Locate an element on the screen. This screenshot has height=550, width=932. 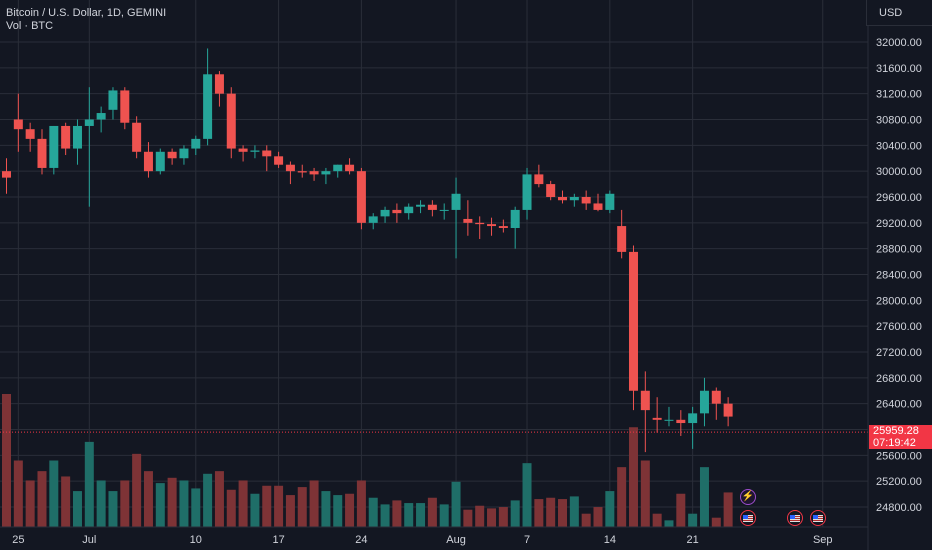
price-tick-label: 26400.00 is located at coordinates (899, 405).